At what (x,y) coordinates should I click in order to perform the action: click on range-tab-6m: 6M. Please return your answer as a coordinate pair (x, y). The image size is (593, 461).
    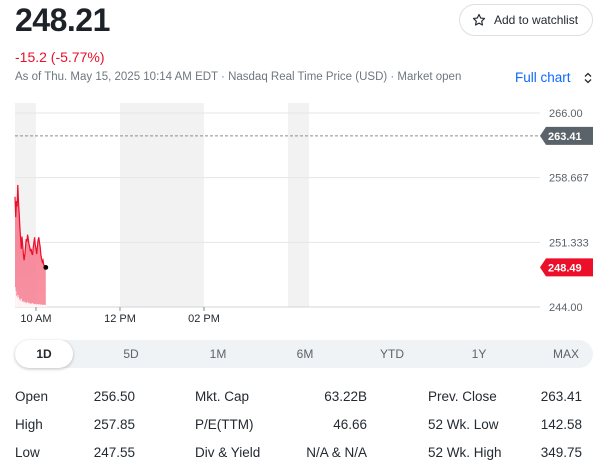
    Looking at the image, I should click on (305, 354).